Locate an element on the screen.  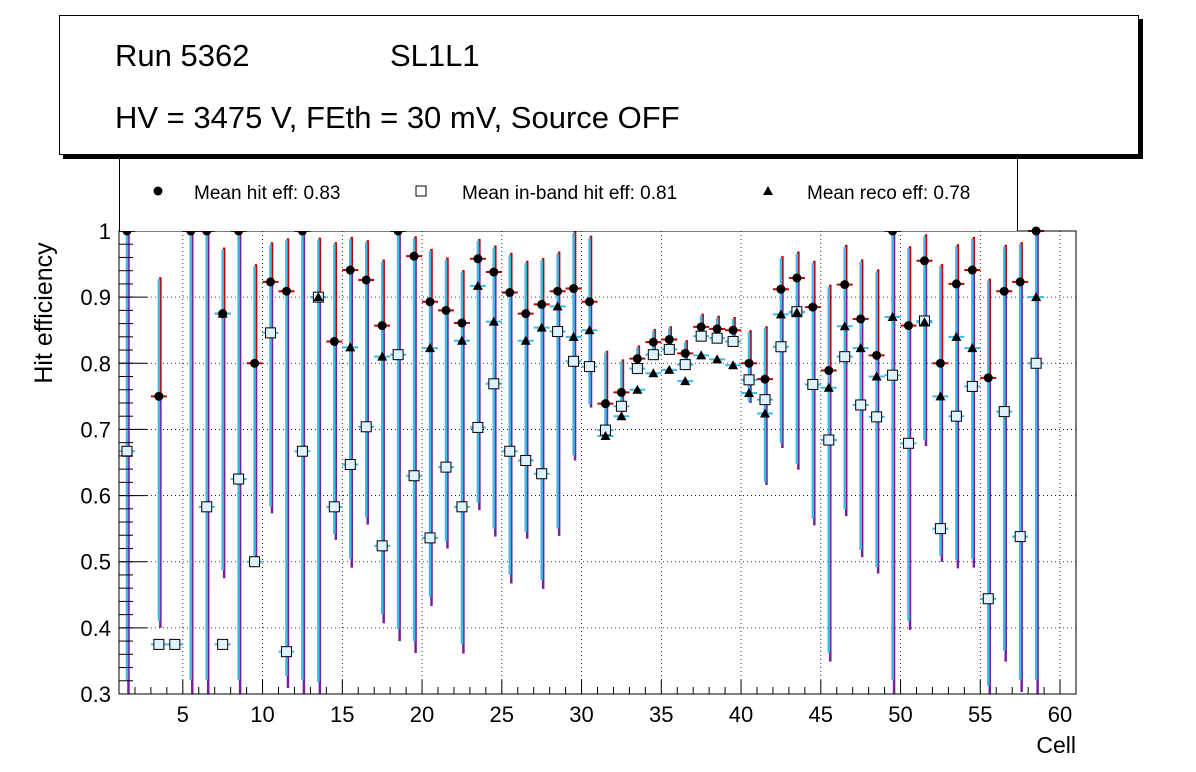
run-conditions: HV = 3475 V, FEth = 30 mV, Source OFF is located at coordinates (397, 117).